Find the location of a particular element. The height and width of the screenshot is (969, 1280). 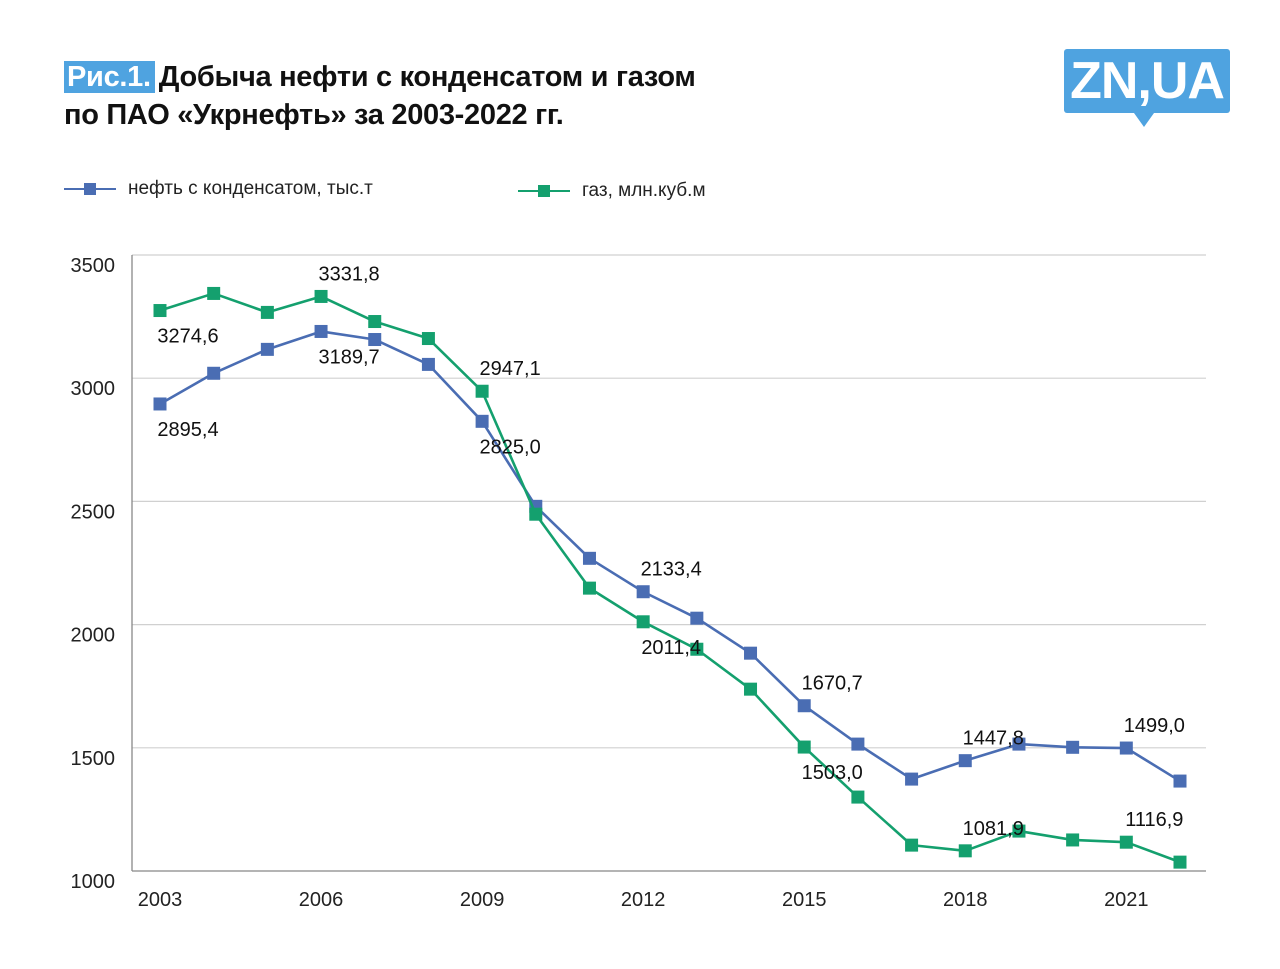

data-label-oil: 2825,0 is located at coordinates (510, 447).